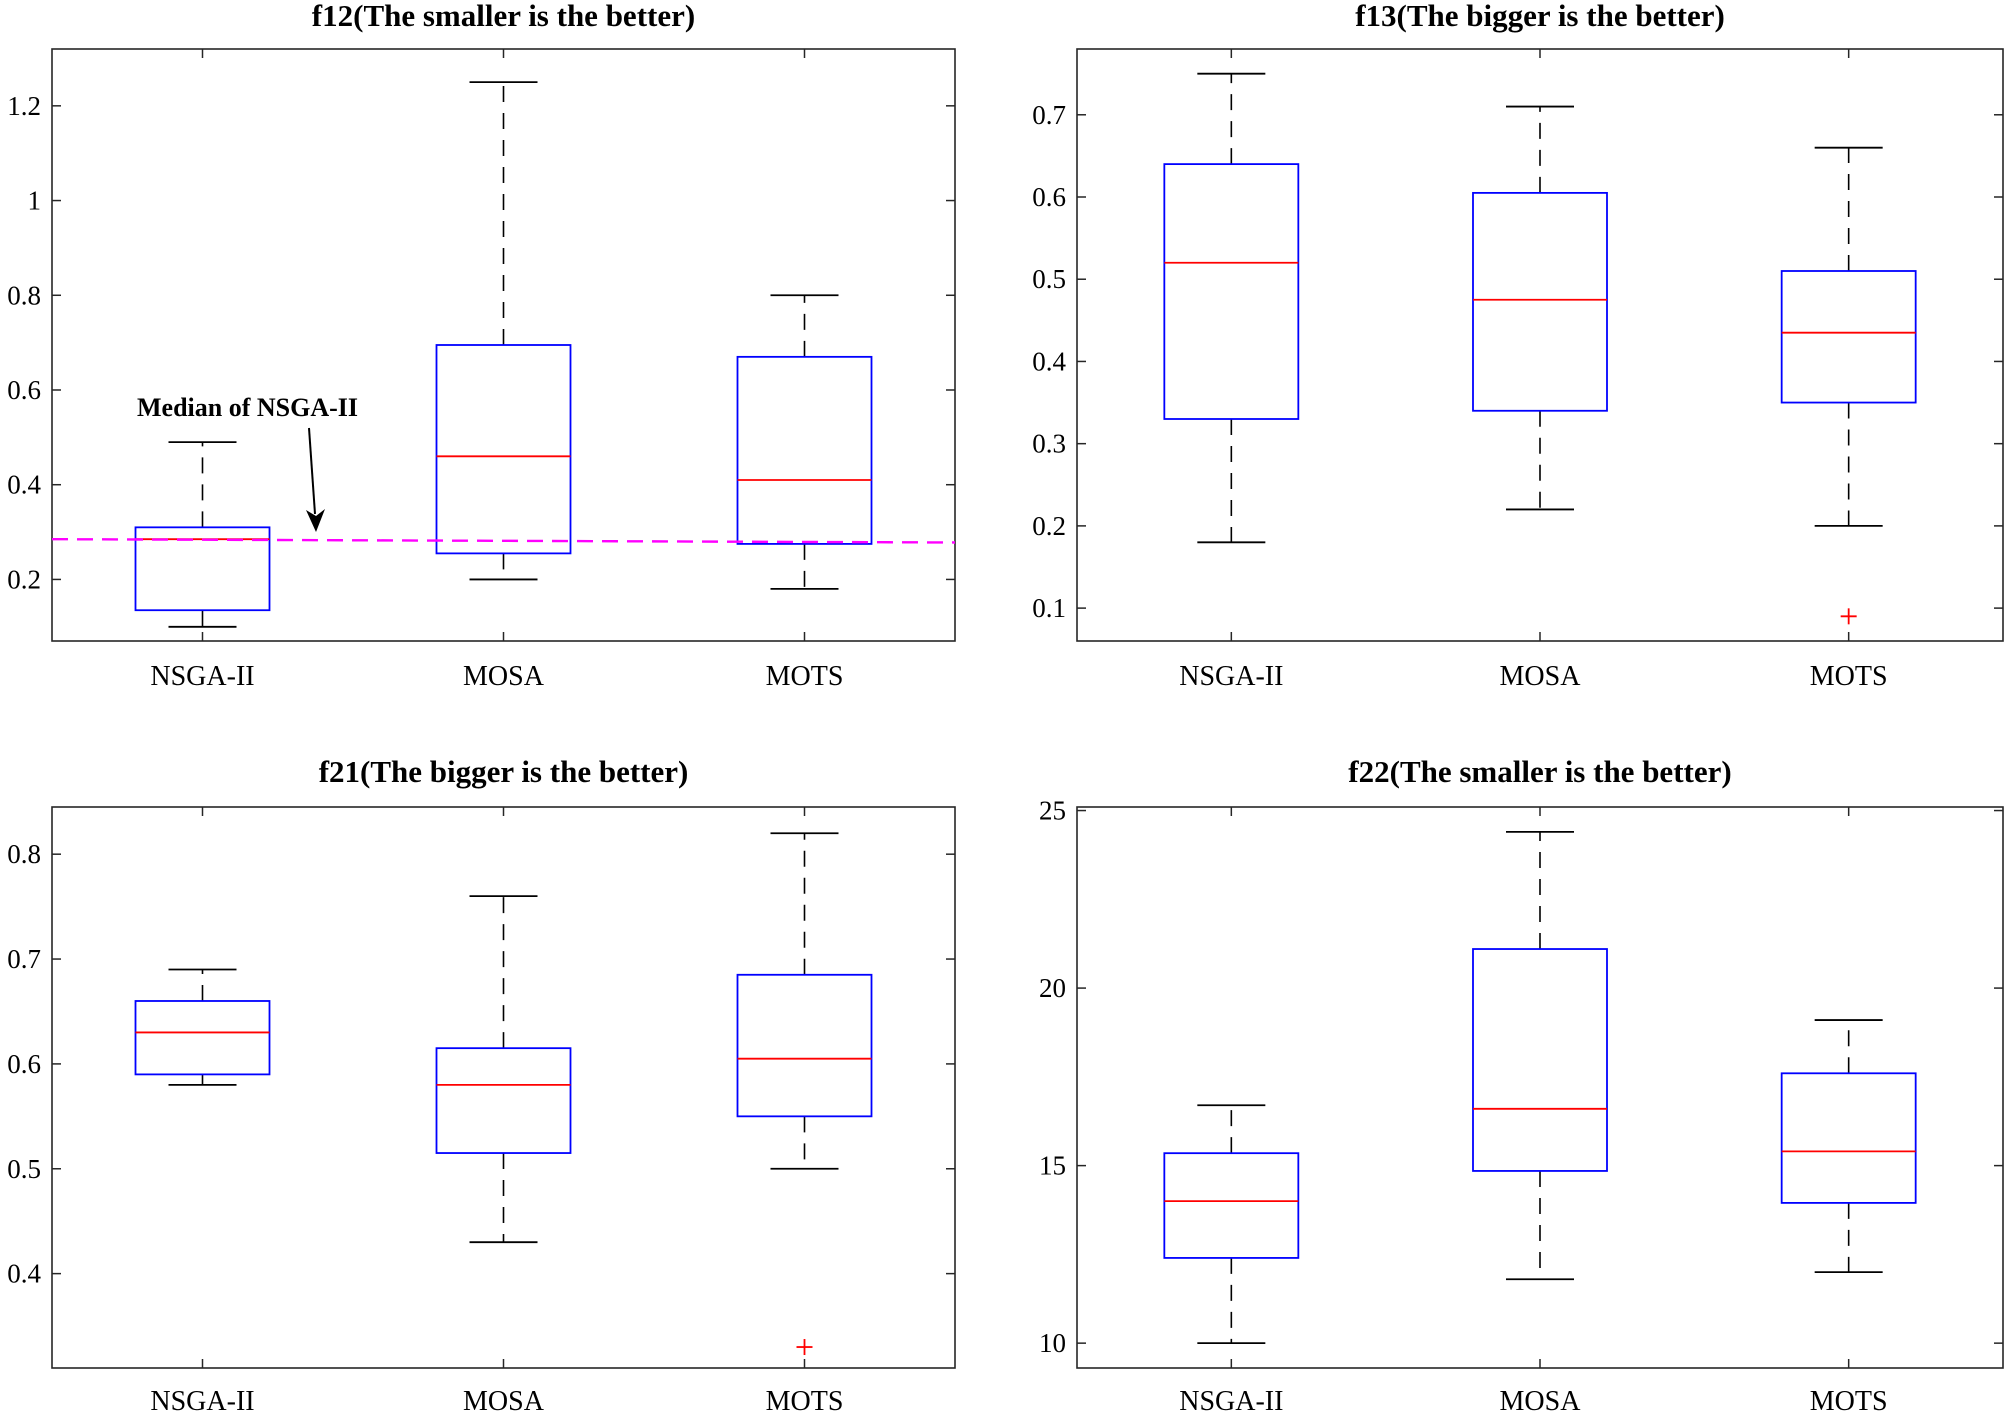 Image resolution: width=2008 pixels, height=1412 pixels. Describe the element at coordinates (1049, 444) in the screenshot. I see `y-tick-label: 0.3` at that location.